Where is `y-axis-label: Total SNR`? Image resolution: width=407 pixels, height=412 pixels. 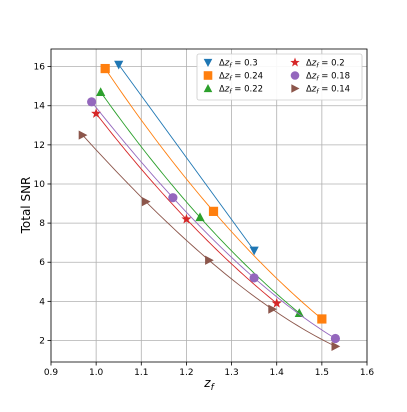 y-axis-label: Total SNR is located at coordinates (26, 206).